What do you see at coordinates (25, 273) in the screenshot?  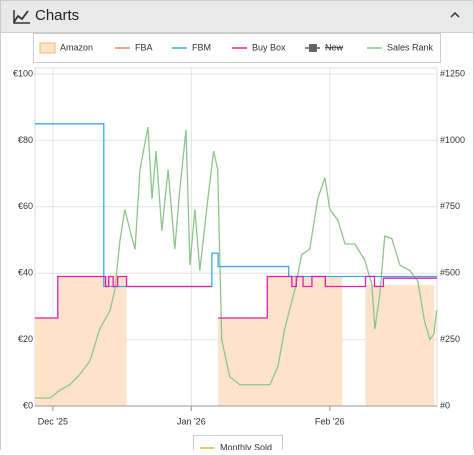 I see `y-tick-label: €40` at bounding box center [25, 273].